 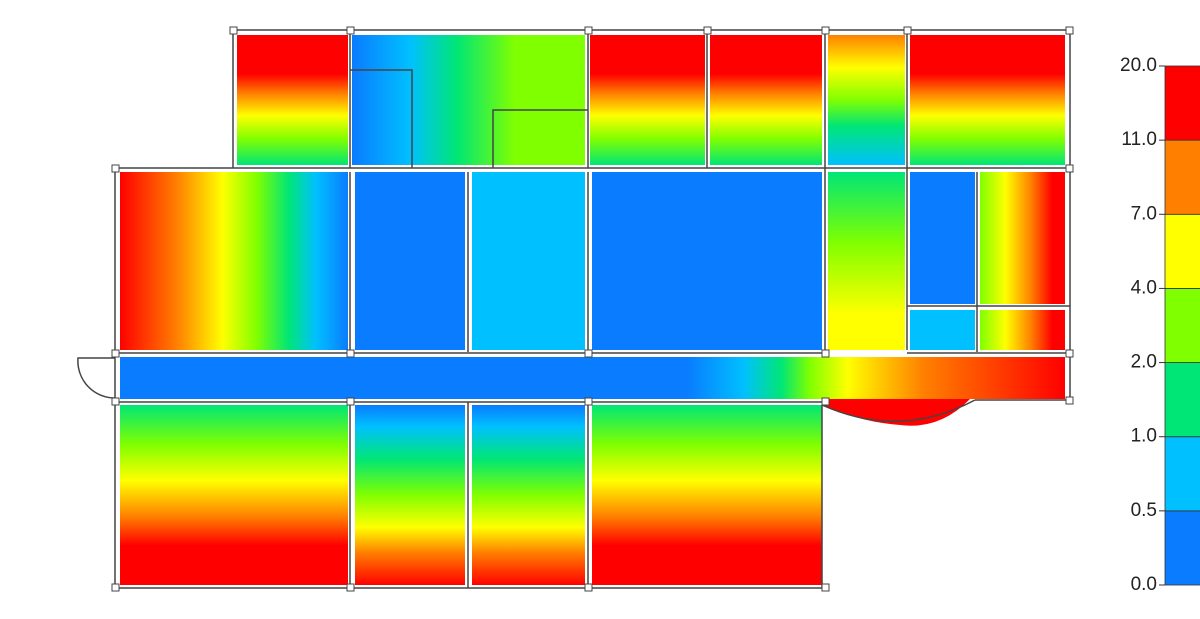 I want to click on colorbar: 0.0 0.5 1.0 2.0 4.0 7.0 11.0 20.0, so click(x=1160, y=325).